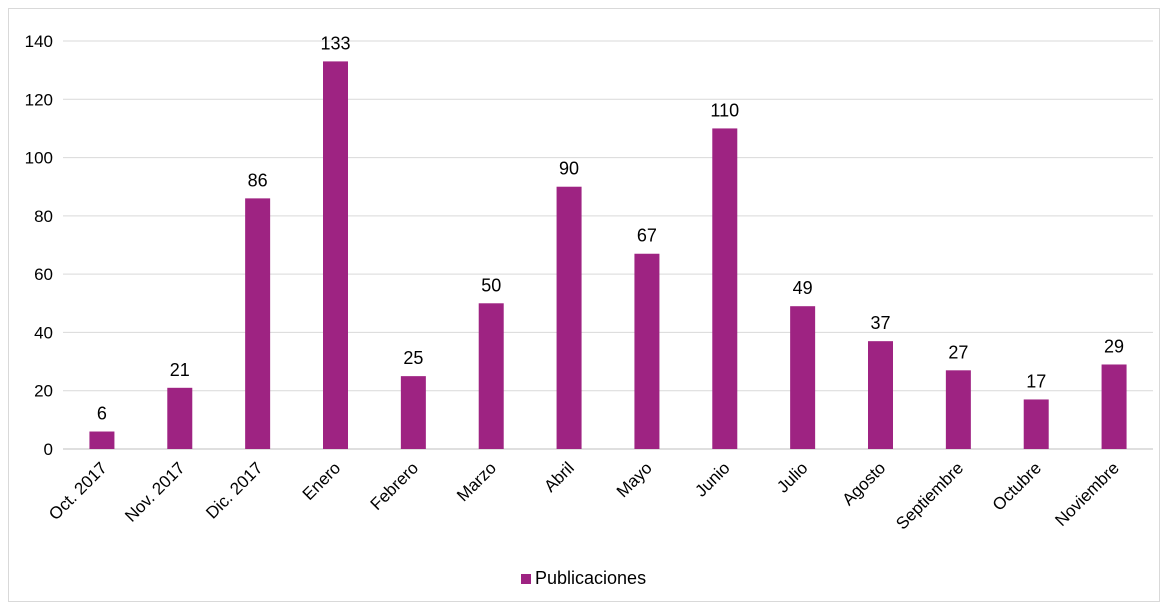  I want to click on data-label: 21, so click(180, 370).